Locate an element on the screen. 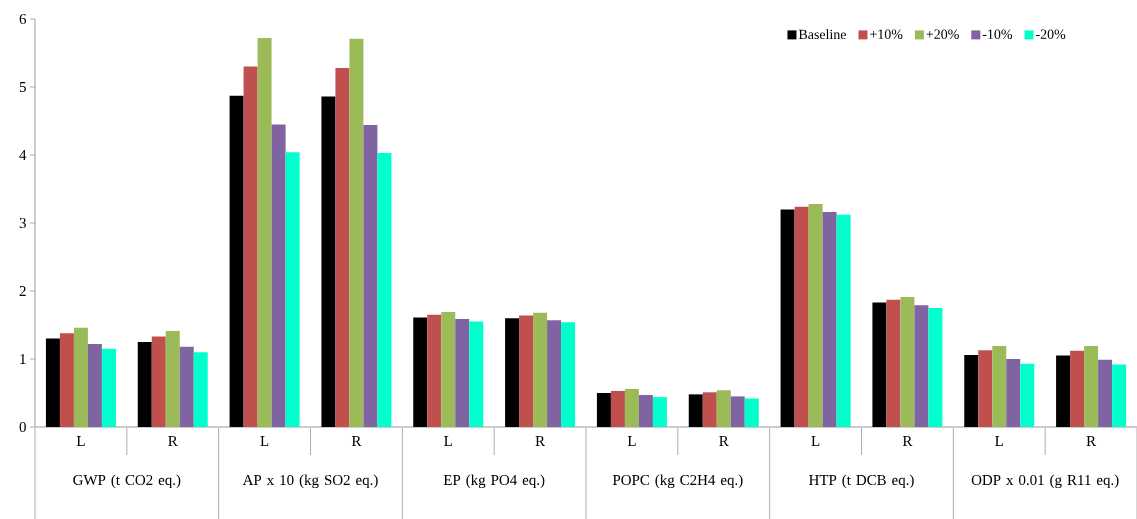 This screenshot has height=519, width=1137. text: AP x 10 (kg SO2 eq.) is located at coordinates (310, 481).